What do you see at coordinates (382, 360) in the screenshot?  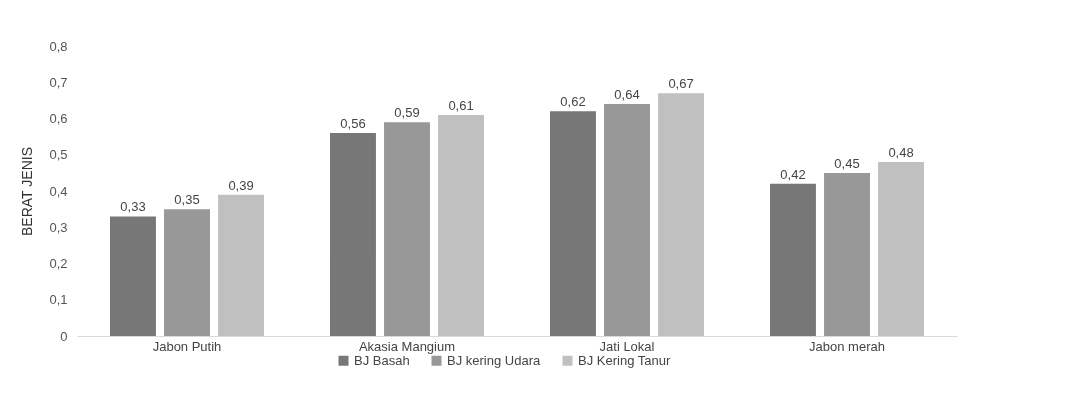 I see `legend-label: BJ Basah` at bounding box center [382, 360].